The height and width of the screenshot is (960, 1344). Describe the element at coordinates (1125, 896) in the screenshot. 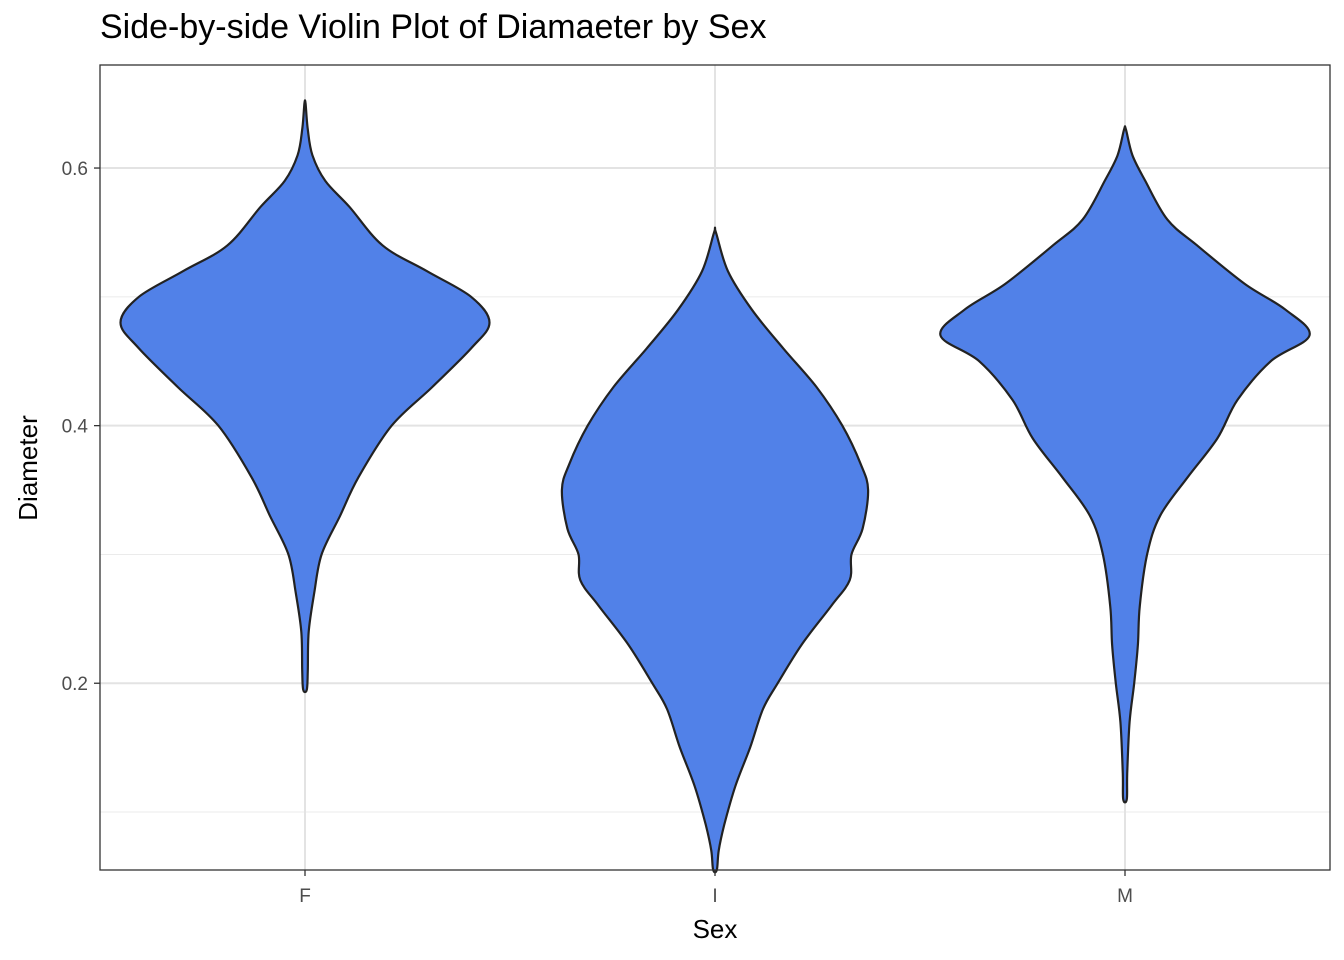

I see `x-tick-label: M` at that location.